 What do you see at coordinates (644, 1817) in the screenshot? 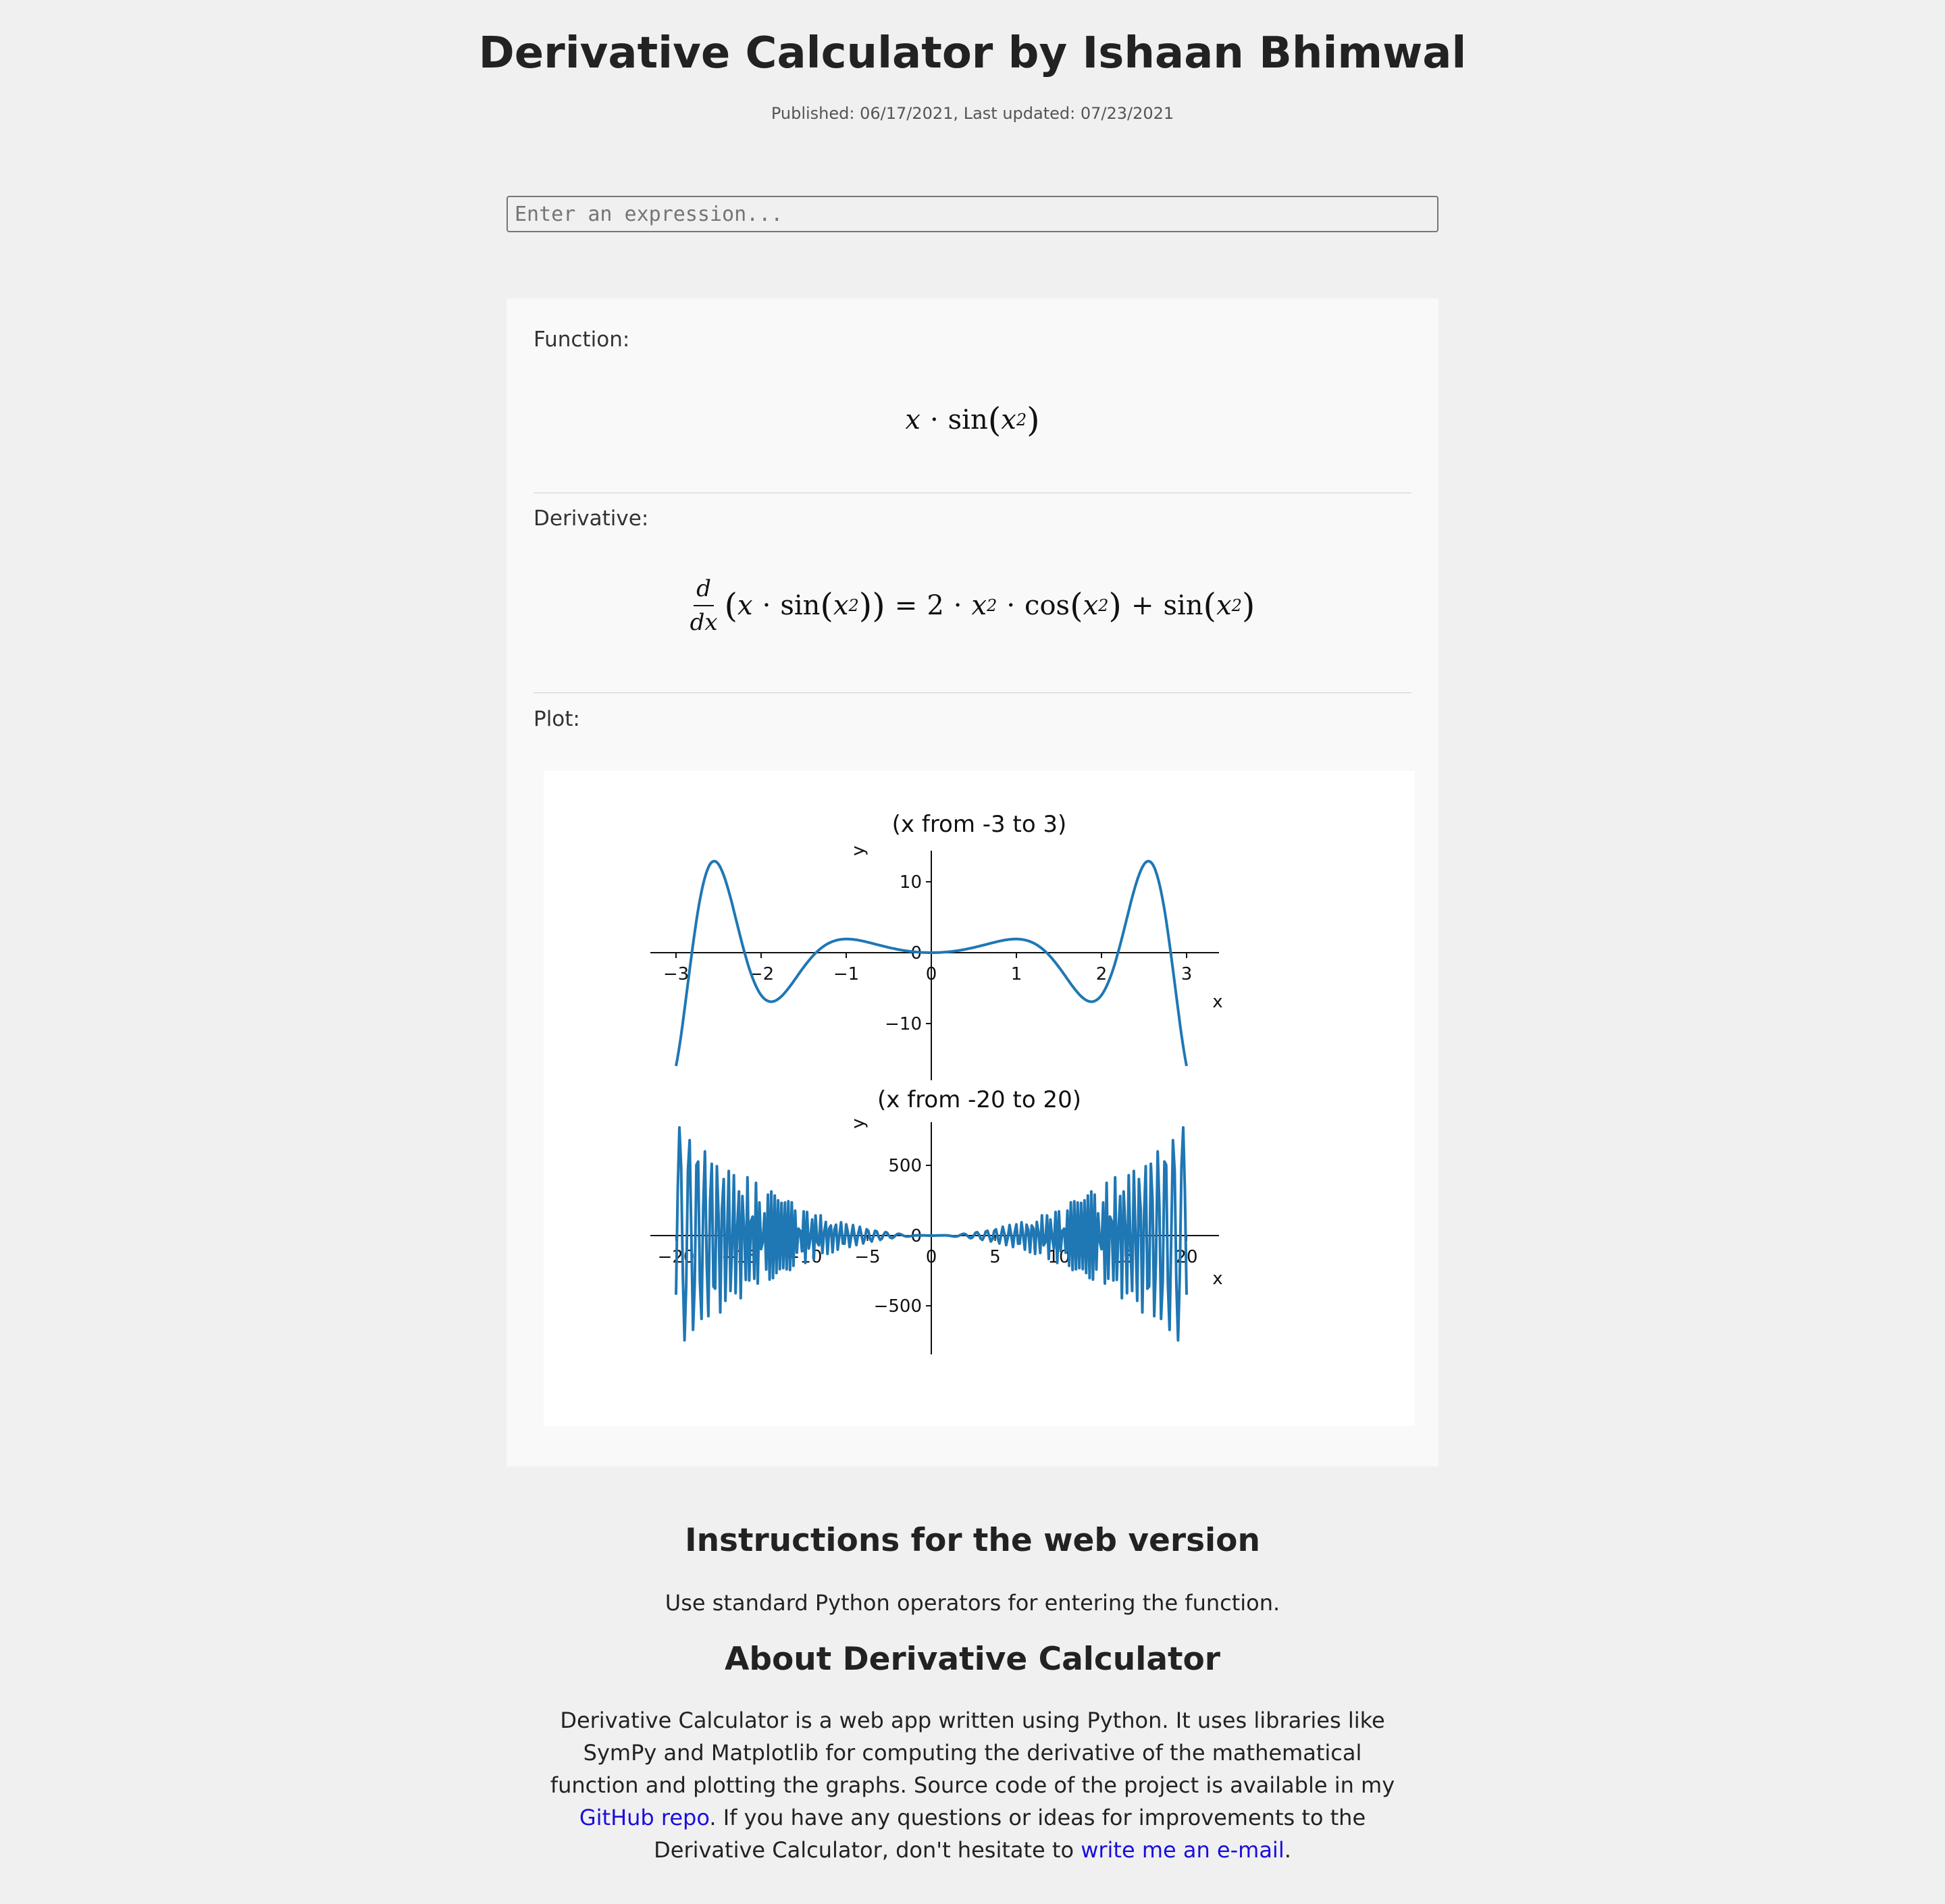
I see `github-repo-link: GitHub repo` at bounding box center [644, 1817].